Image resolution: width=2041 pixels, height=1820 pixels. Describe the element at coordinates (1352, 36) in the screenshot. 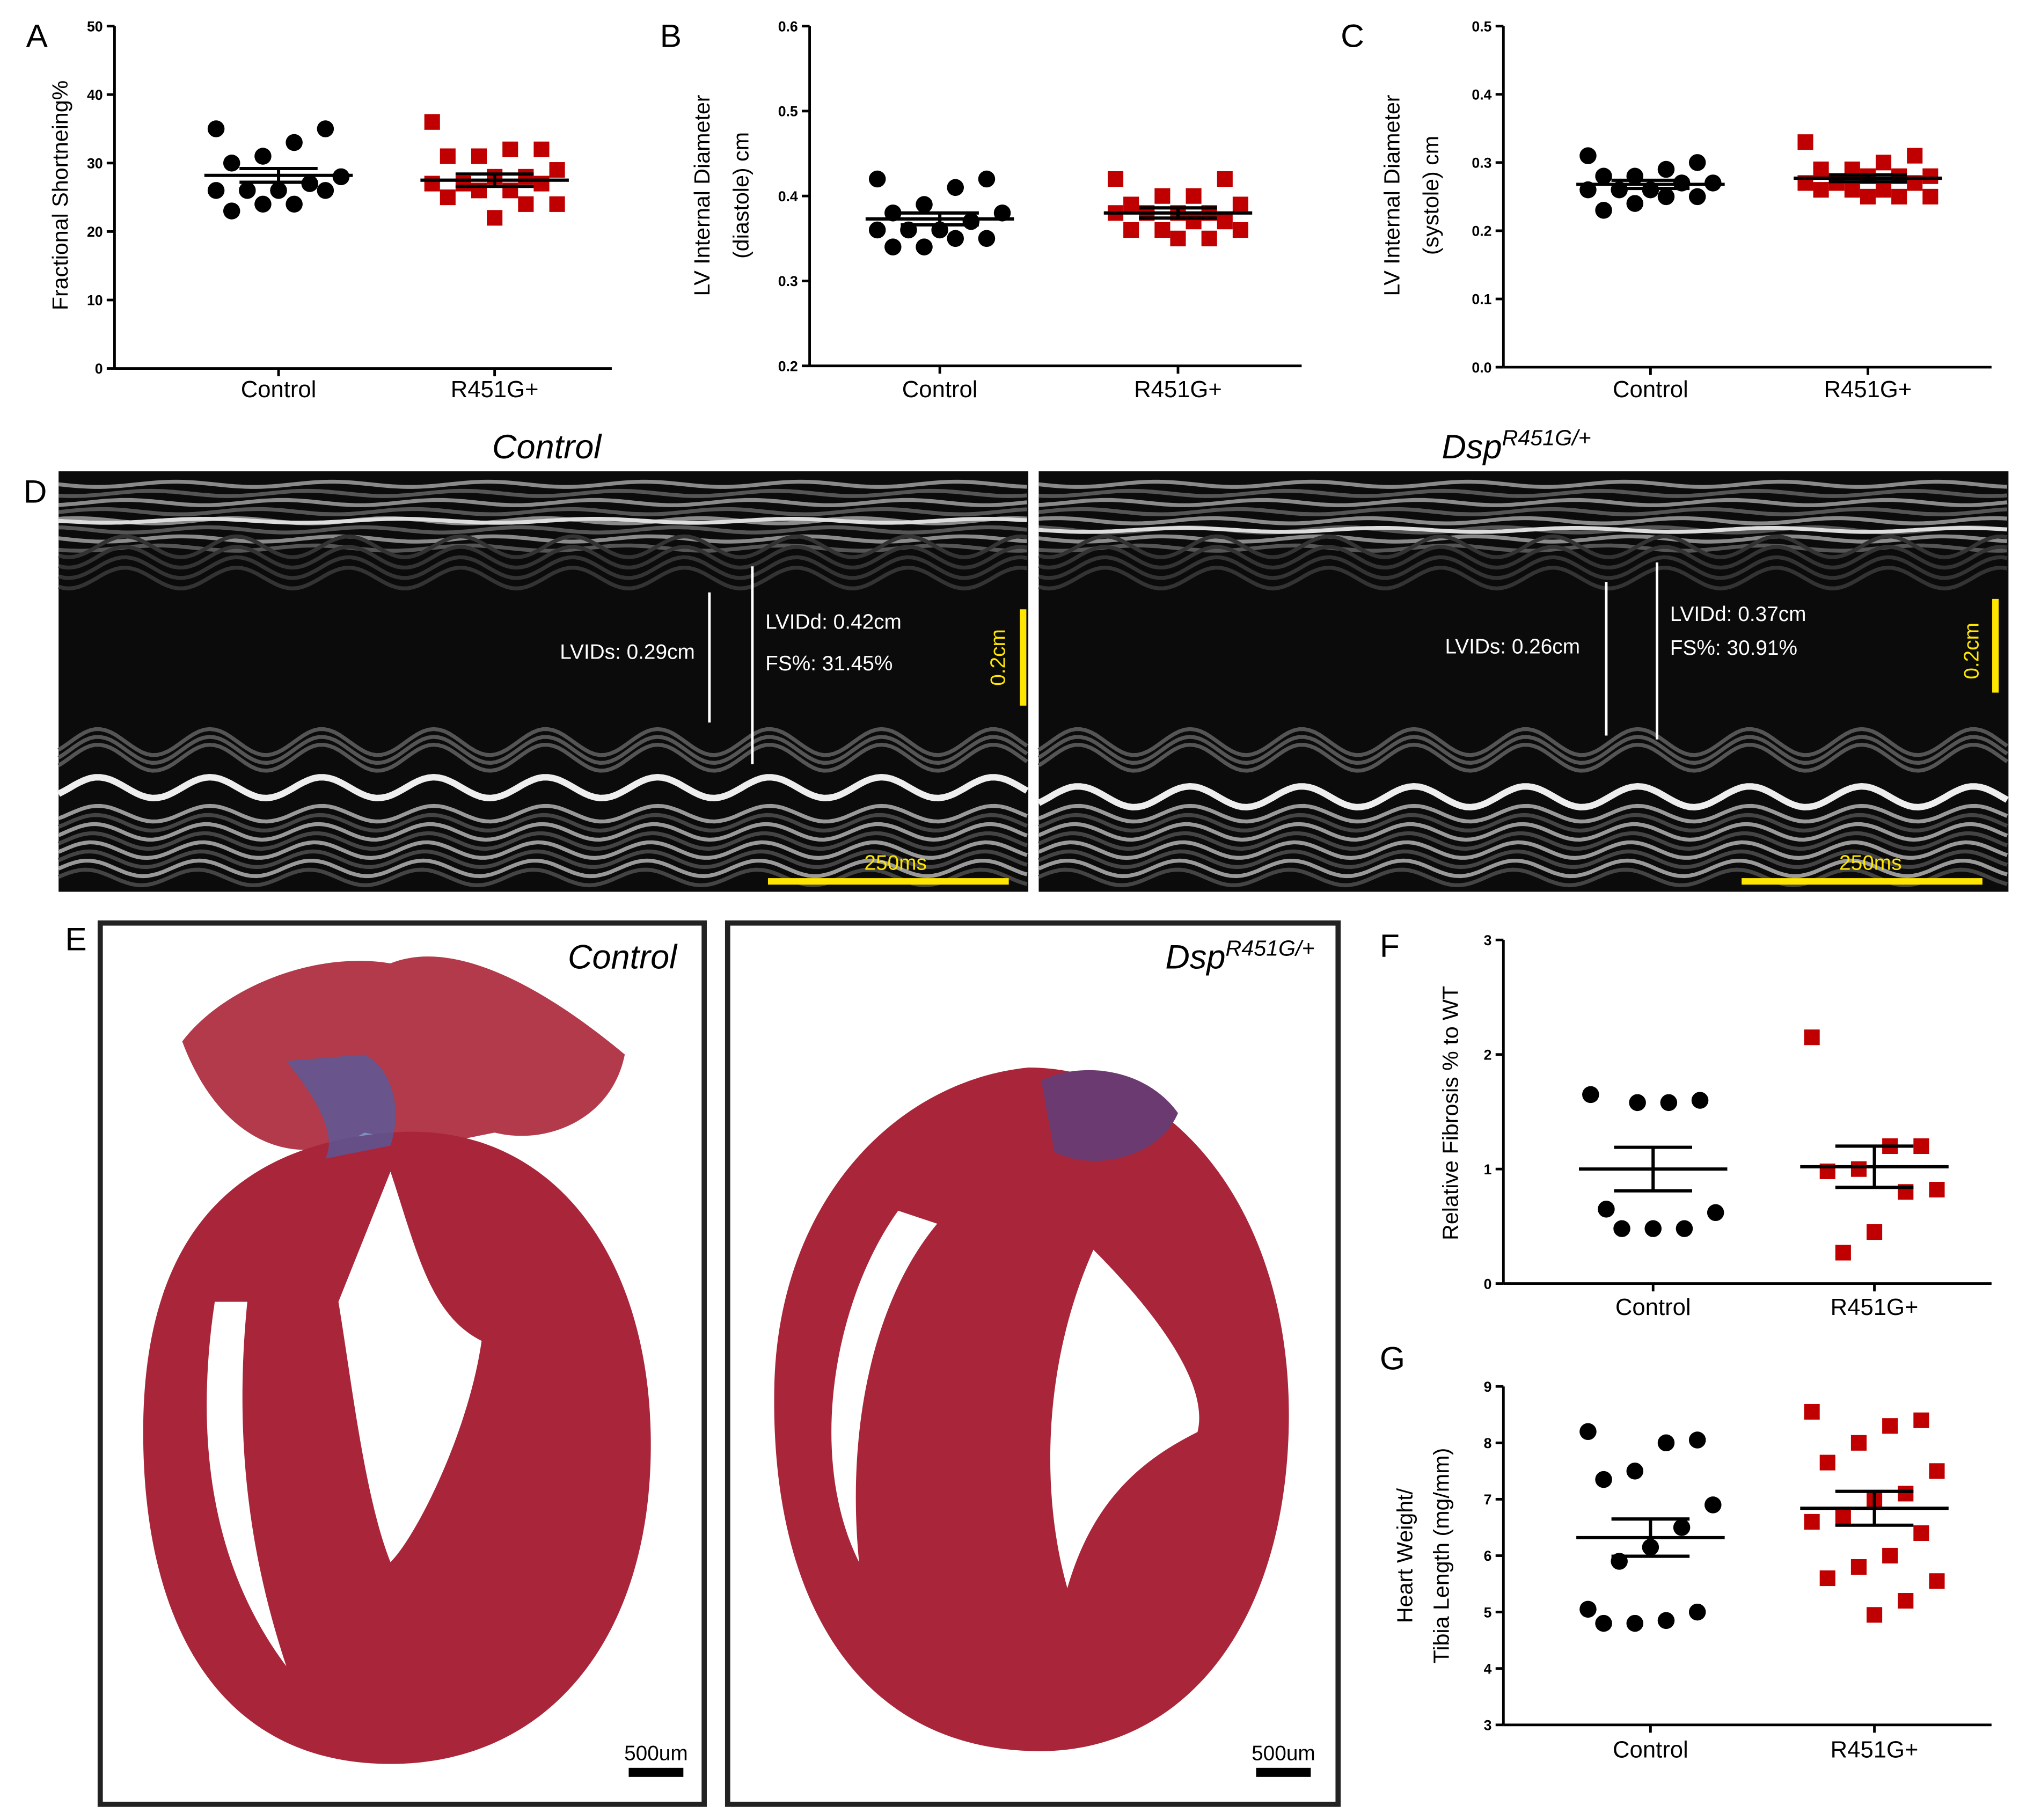

I see `panel-letter: C` at that location.